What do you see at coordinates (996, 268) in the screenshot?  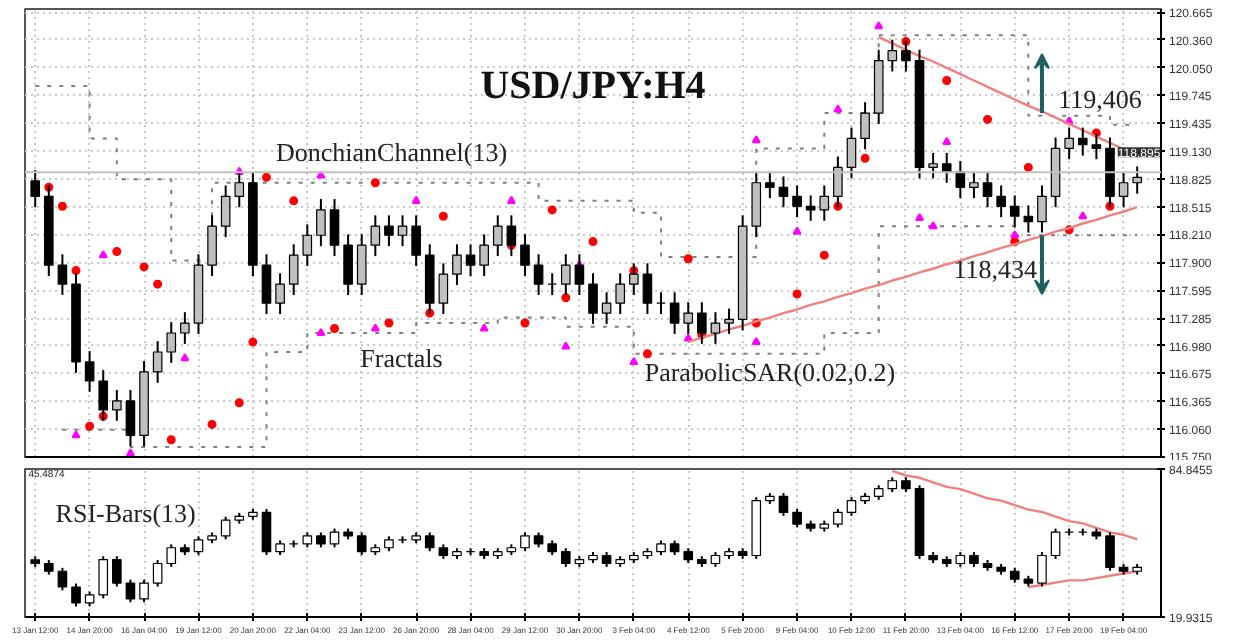 I see `annotation: 118,434` at bounding box center [996, 268].